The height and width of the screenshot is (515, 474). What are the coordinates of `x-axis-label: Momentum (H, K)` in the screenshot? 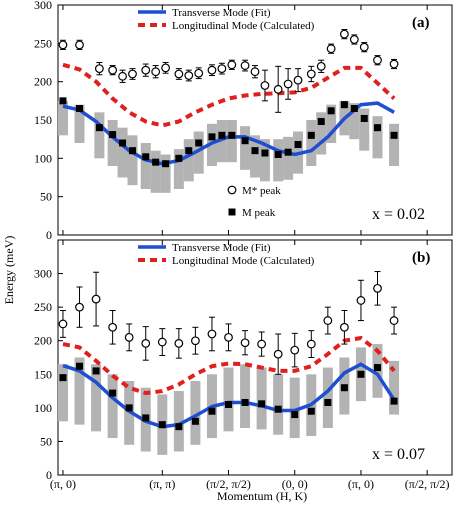 It's located at (262, 496).